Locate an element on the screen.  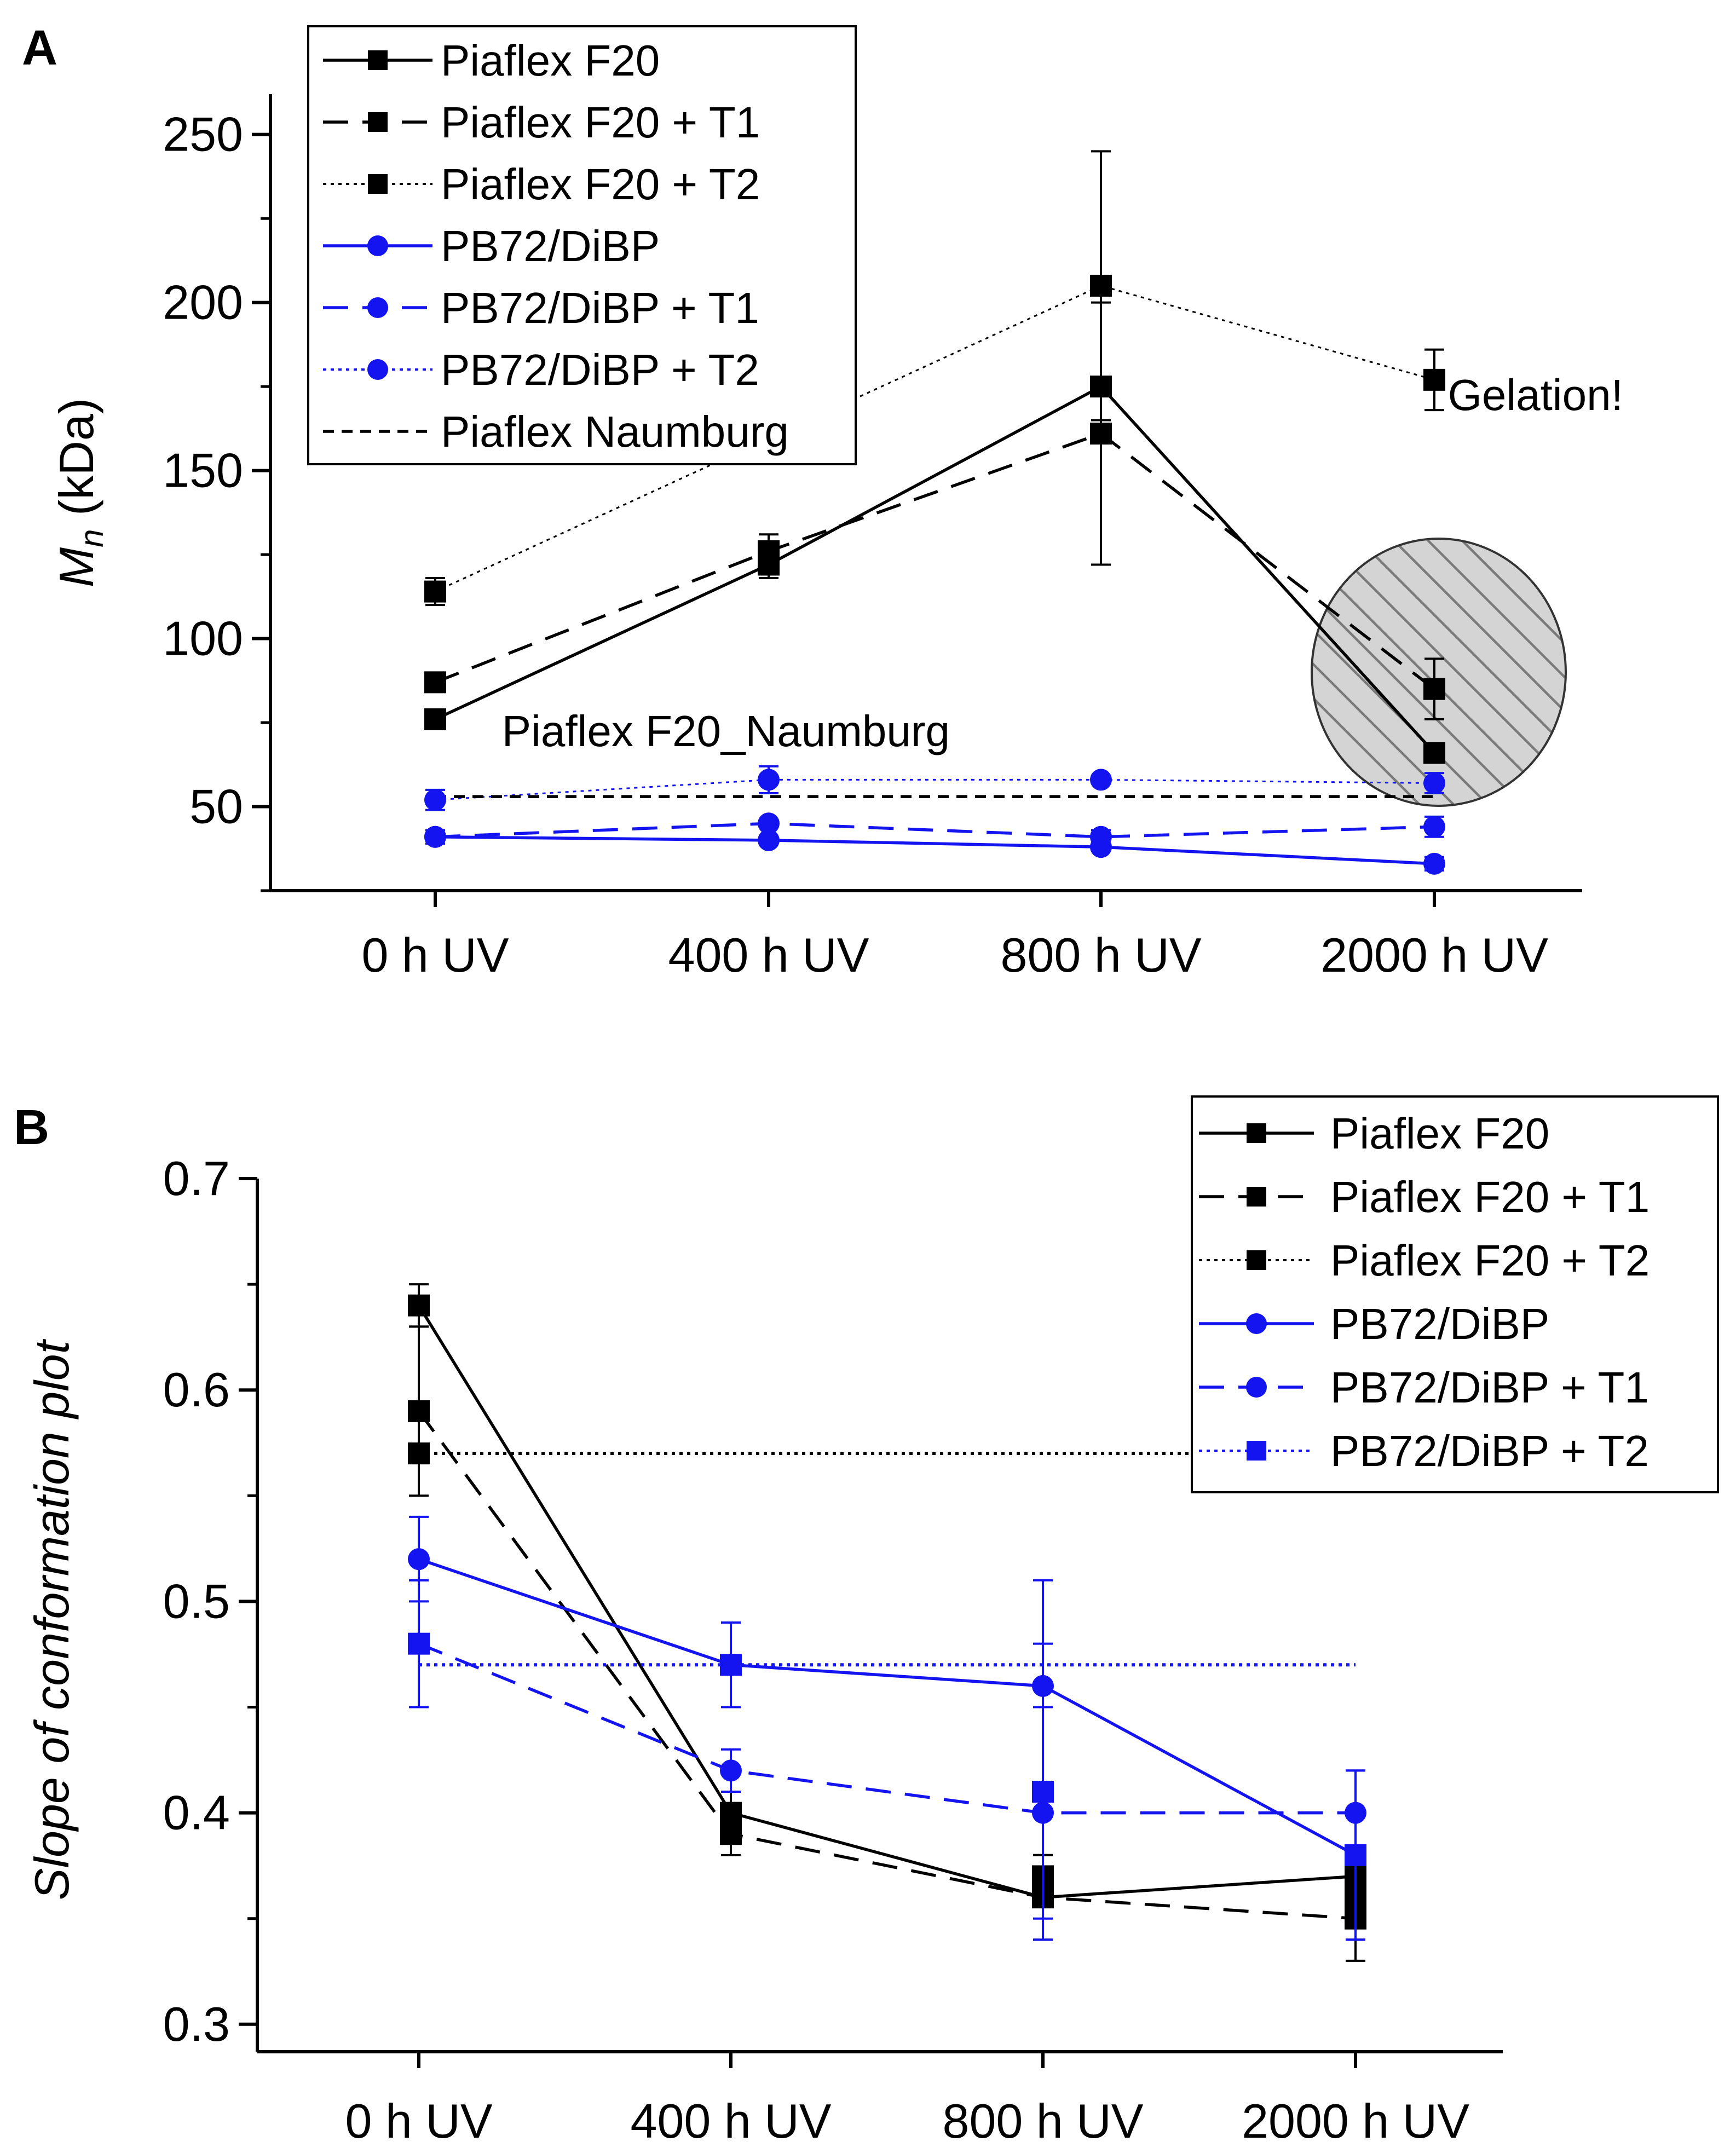
y-tick-label: 0.7 is located at coordinates (196, 1178).